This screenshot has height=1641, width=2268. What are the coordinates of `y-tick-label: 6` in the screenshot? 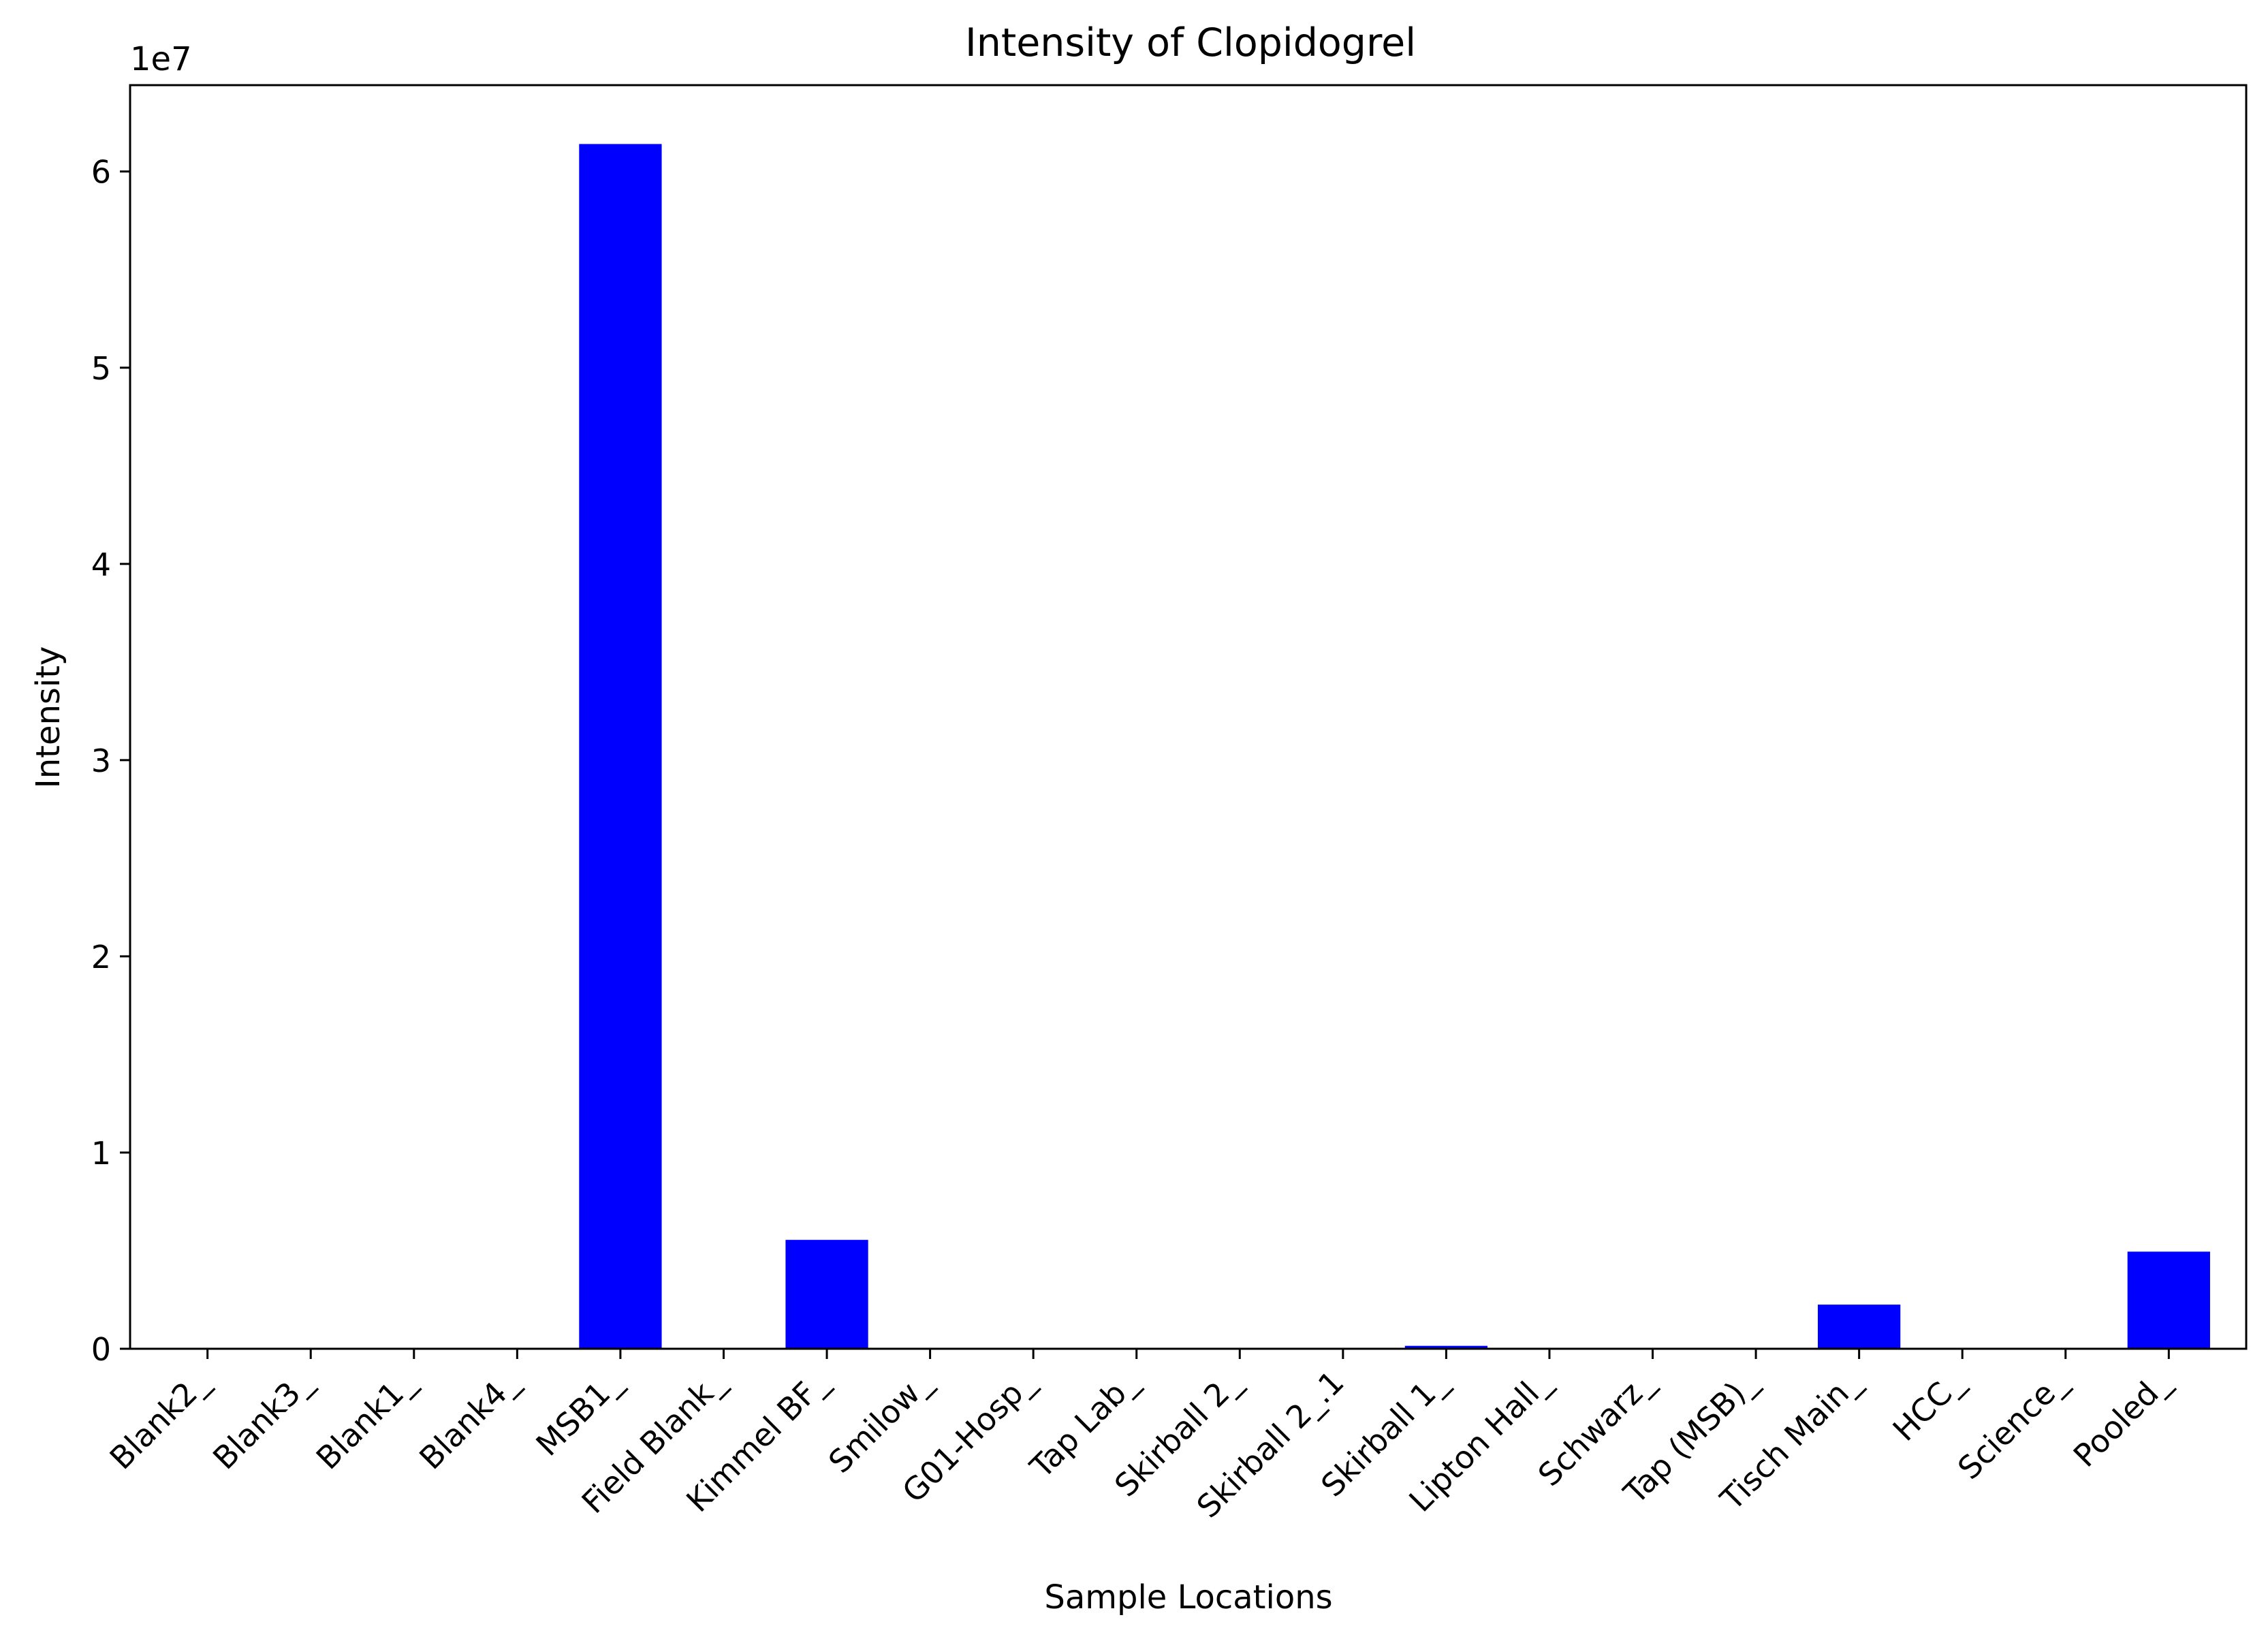 It's located at (101, 172).